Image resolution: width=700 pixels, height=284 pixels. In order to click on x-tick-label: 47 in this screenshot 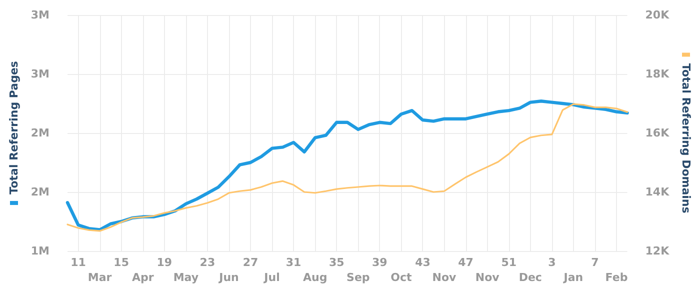, I will do `click(466, 262)`.